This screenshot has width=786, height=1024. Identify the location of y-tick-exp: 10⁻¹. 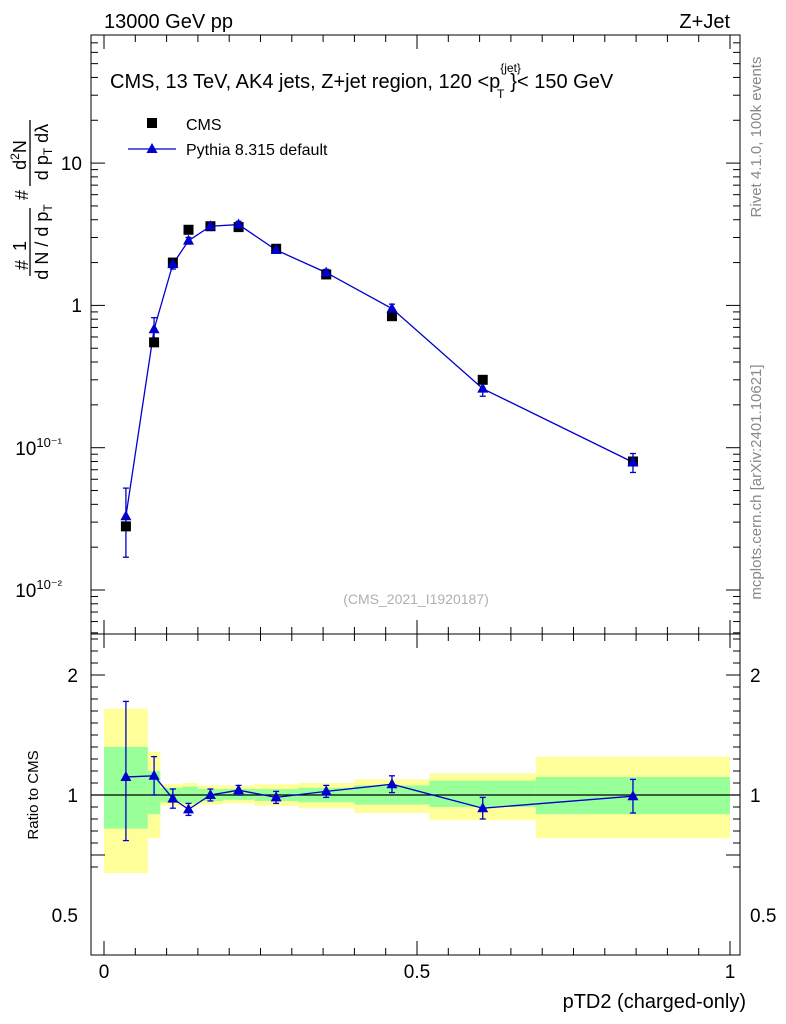
(49, 442).